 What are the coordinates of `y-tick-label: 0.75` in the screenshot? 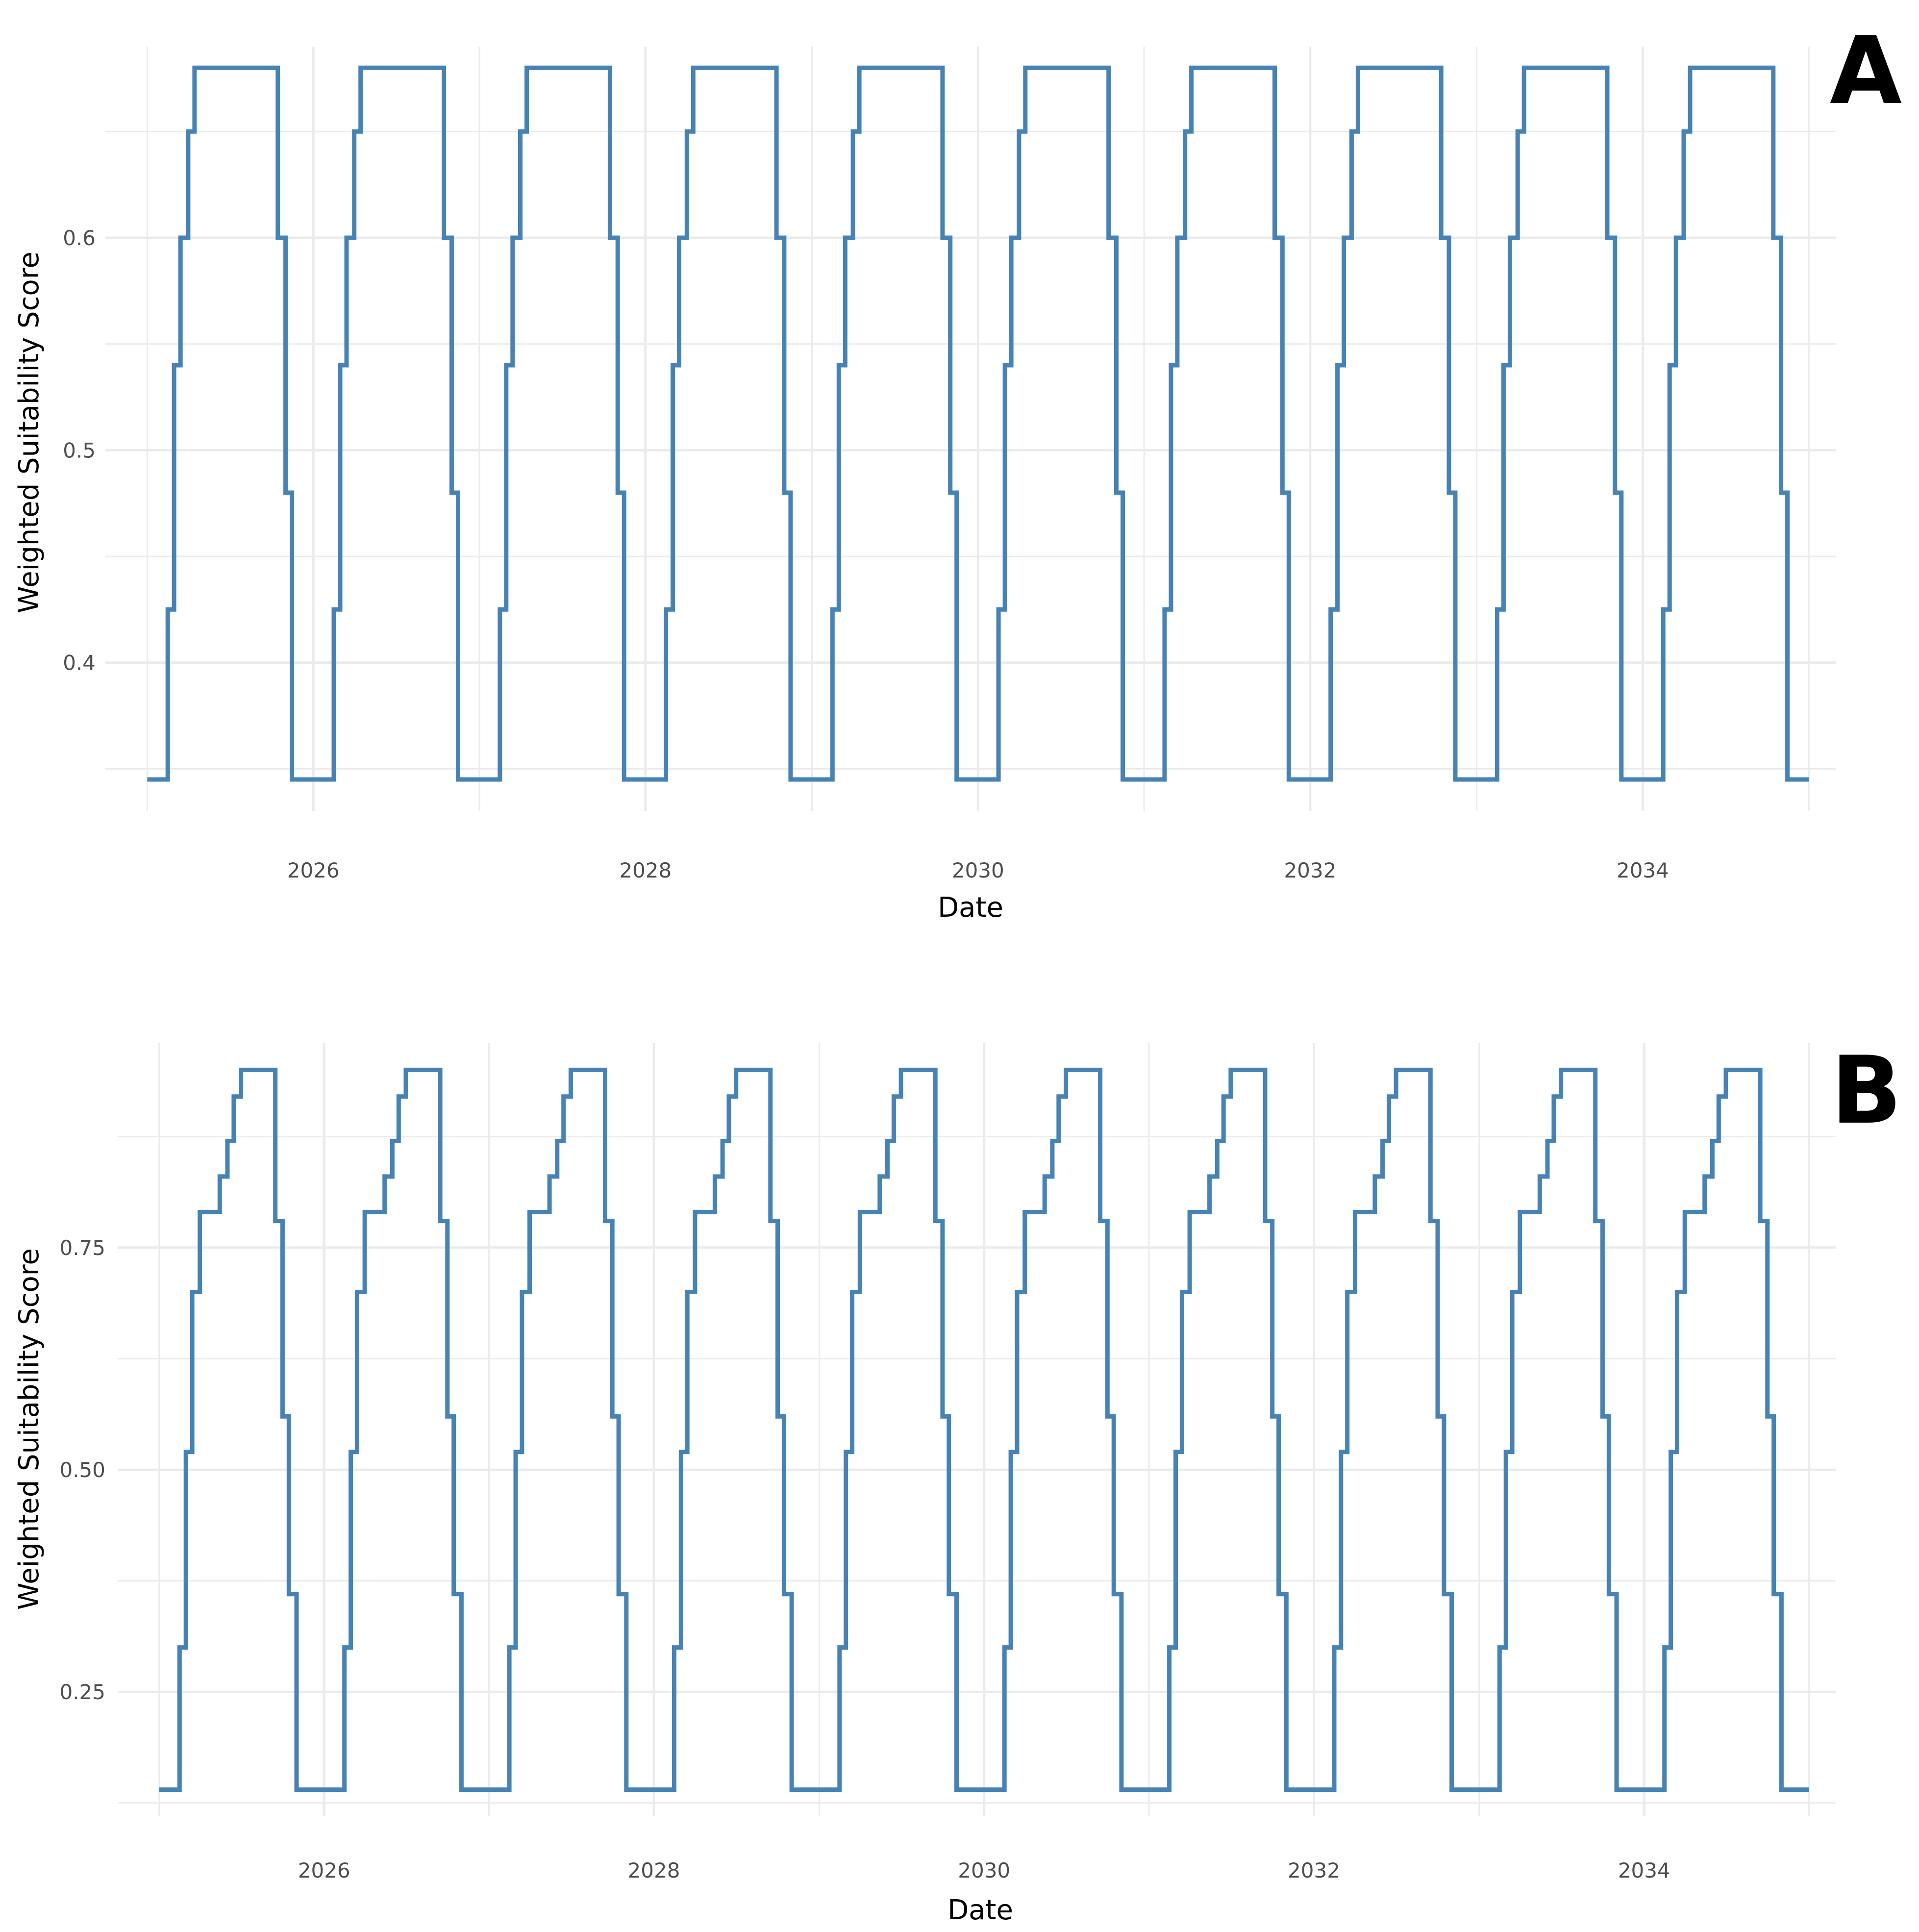 It's located at (82, 1248).